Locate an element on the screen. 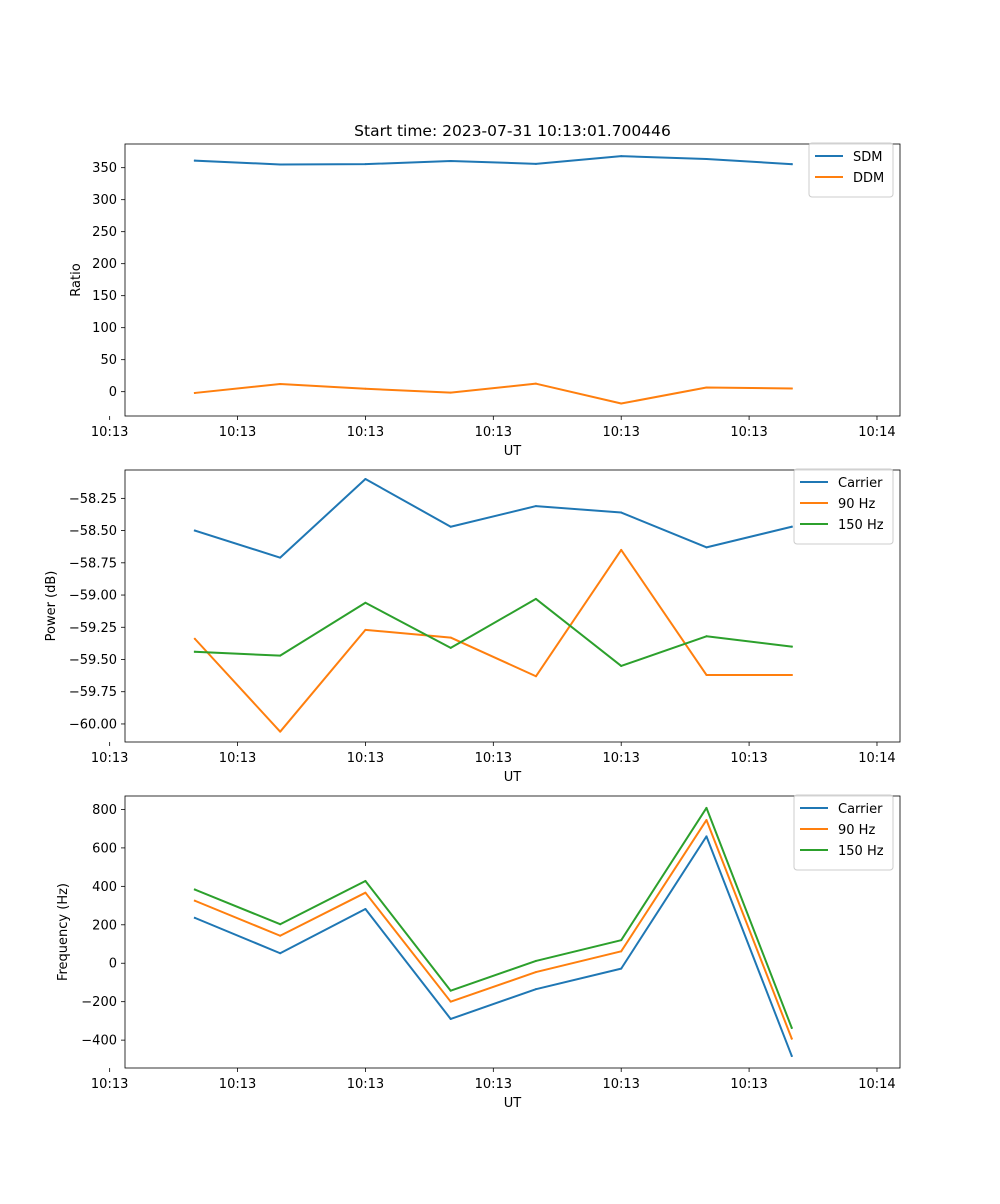  series-line-ddm is located at coordinates (493, 393).